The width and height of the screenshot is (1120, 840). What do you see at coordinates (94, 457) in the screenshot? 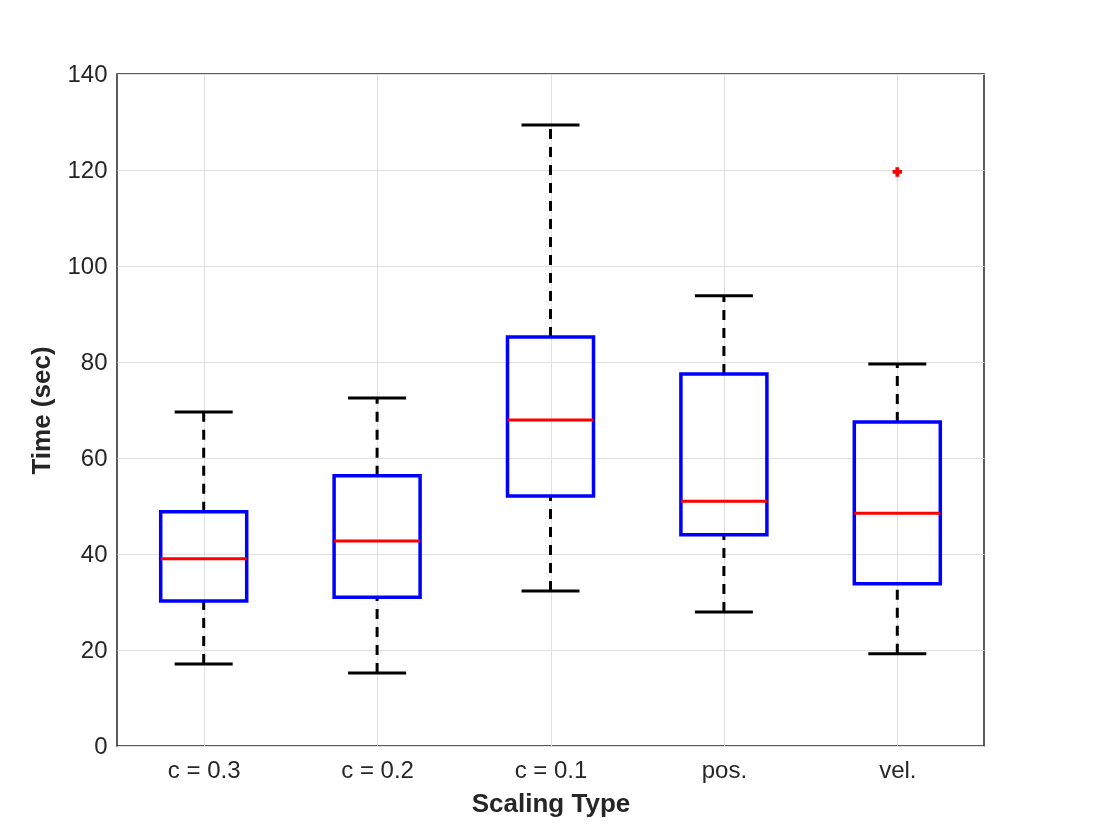
I see `y-tick-label: 60` at bounding box center [94, 457].